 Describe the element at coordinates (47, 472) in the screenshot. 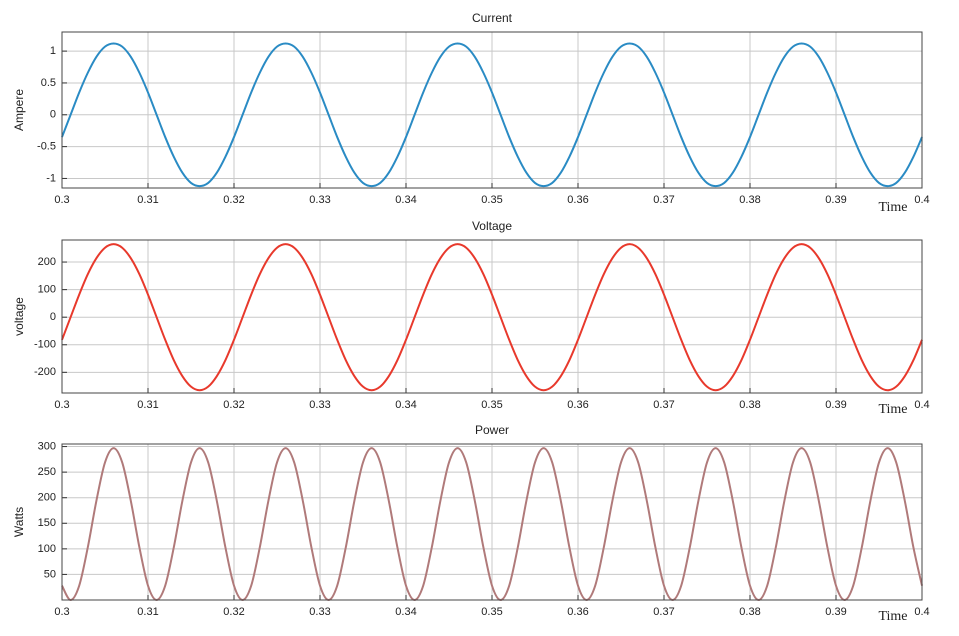

I see `y-tick-label: 250` at that location.